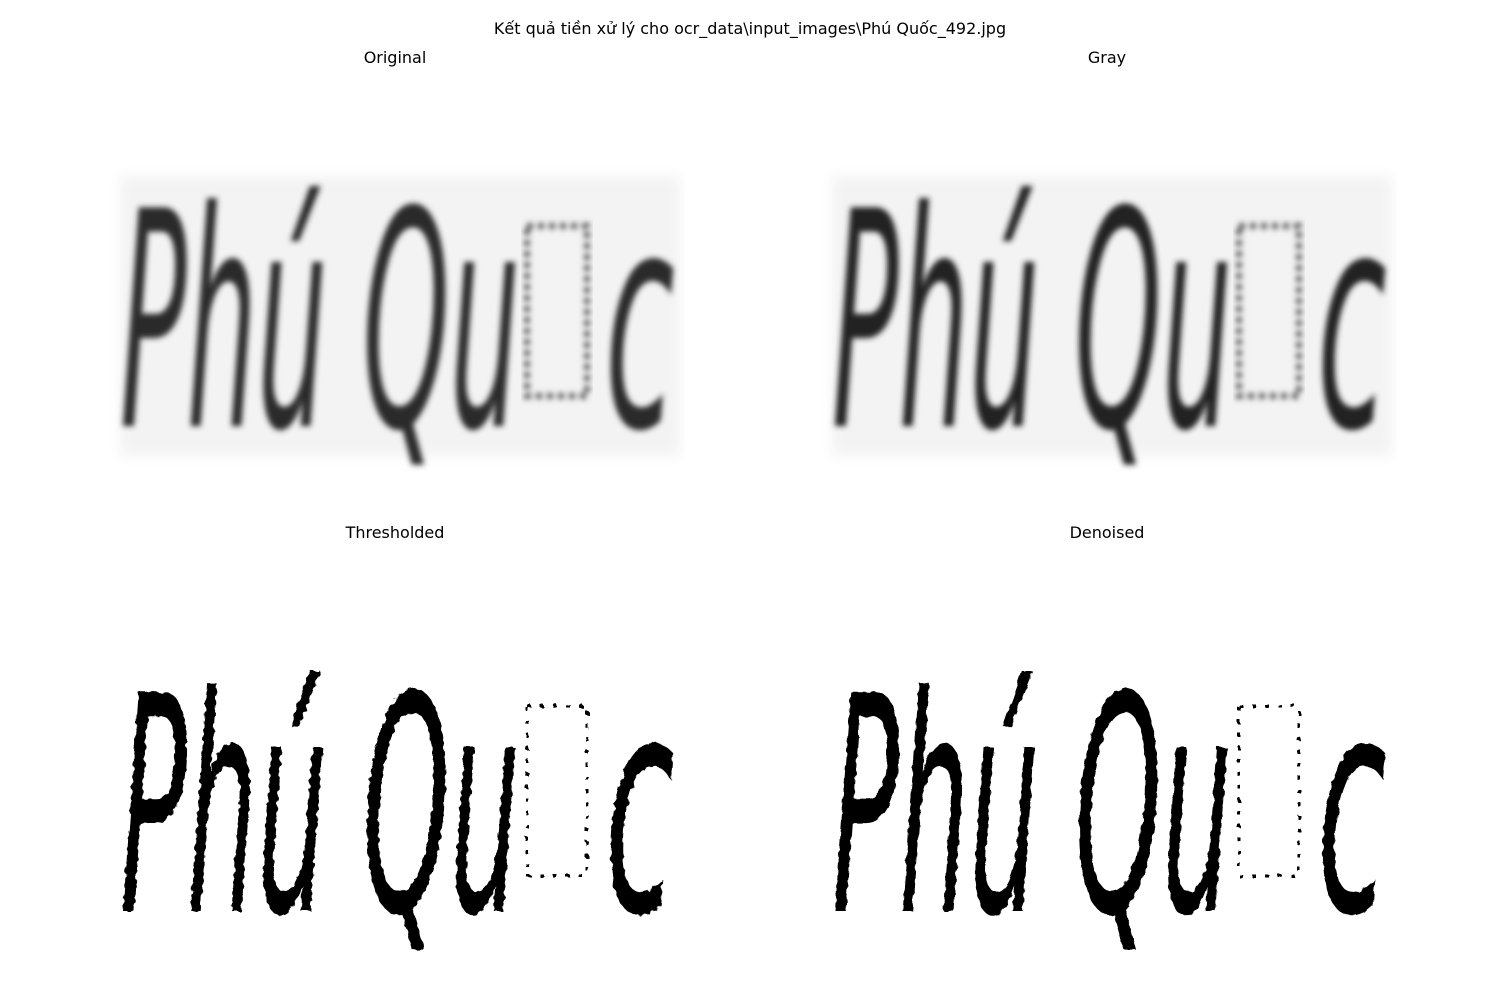  What do you see at coordinates (395, 57) in the screenshot?
I see `panel-title-original: Original` at bounding box center [395, 57].